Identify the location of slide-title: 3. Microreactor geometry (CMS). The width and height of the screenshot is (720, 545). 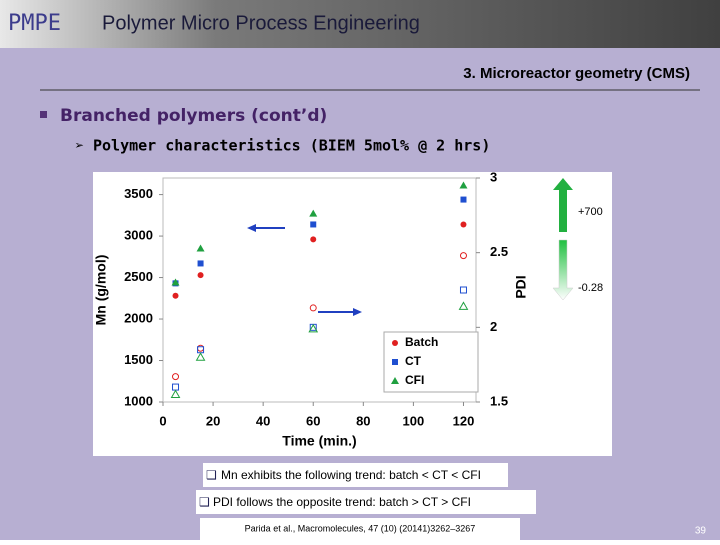
(576, 73).